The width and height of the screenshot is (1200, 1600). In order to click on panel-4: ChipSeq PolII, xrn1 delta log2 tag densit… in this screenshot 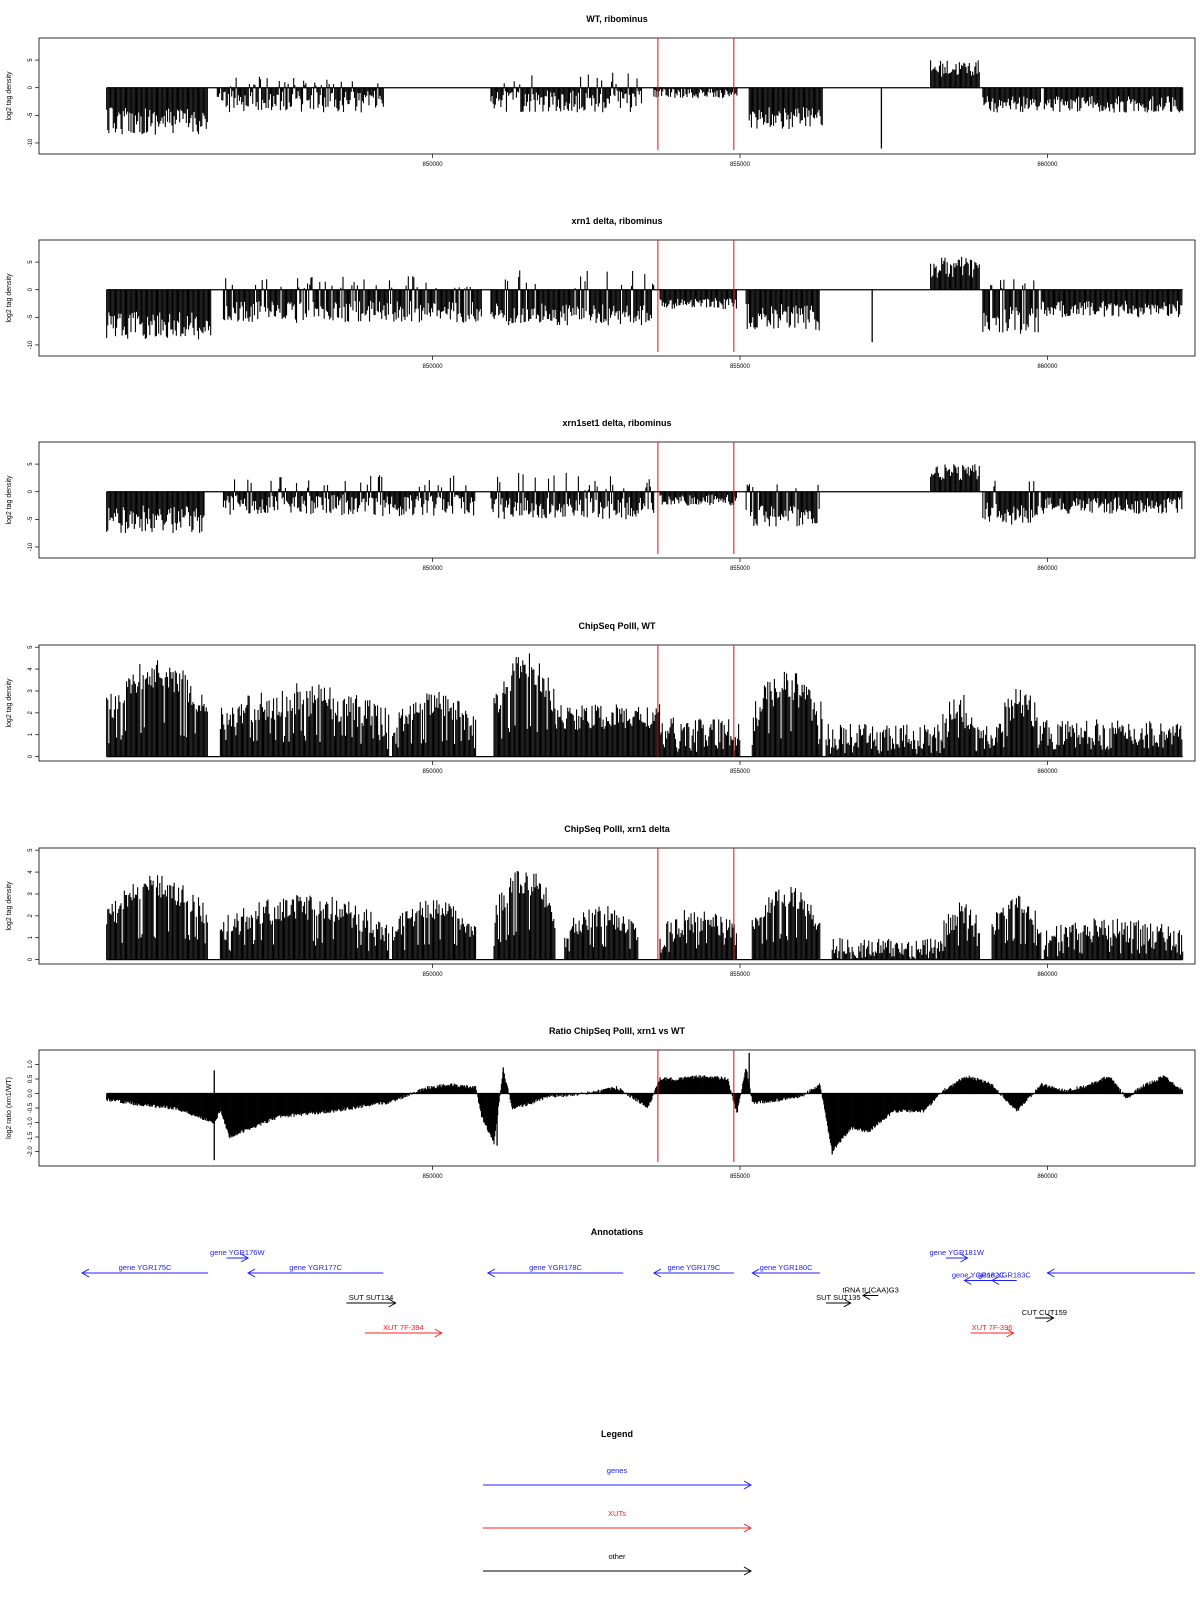, I will do `click(601, 901)`.